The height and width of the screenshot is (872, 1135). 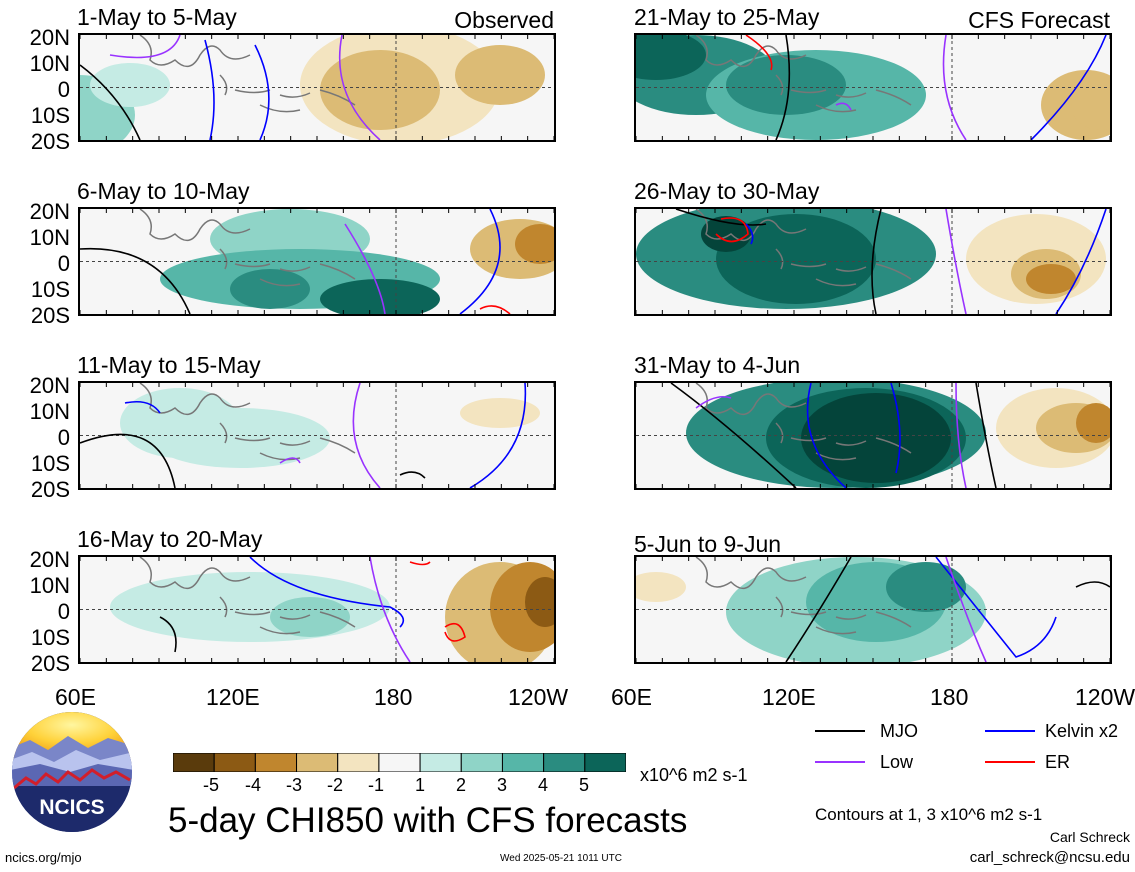 I want to click on logo-text: NCICS, so click(x=71, y=807).